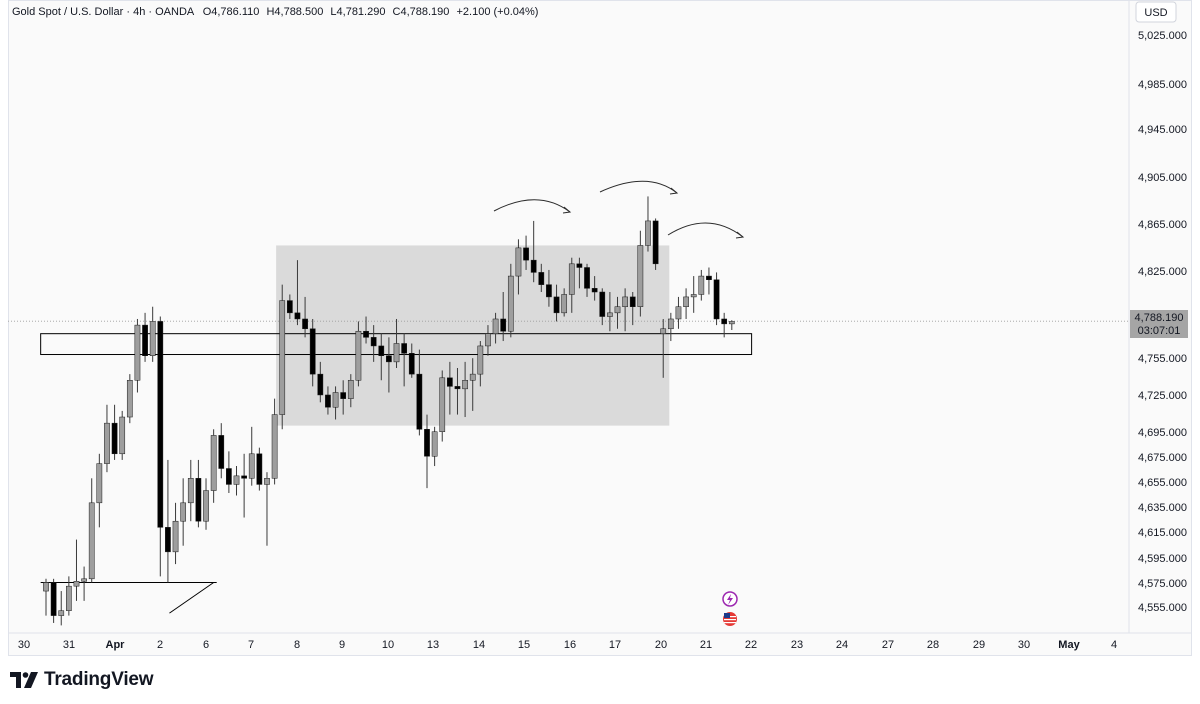  What do you see at coordinates (1159, 318) in the screenshot?
I see `last-price-label: 4,788.190` at bounding box center [1159, 318].